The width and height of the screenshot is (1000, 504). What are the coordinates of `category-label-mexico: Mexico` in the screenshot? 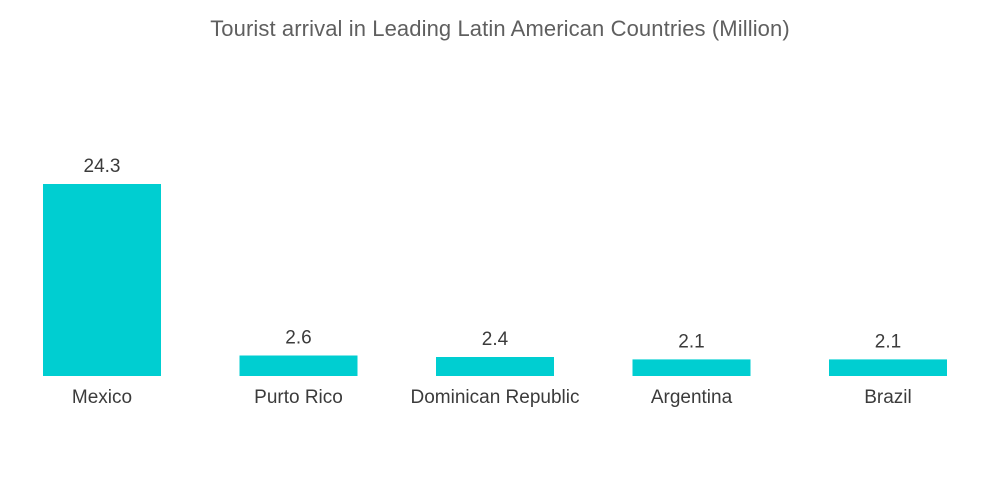 It's located at (102, 397).